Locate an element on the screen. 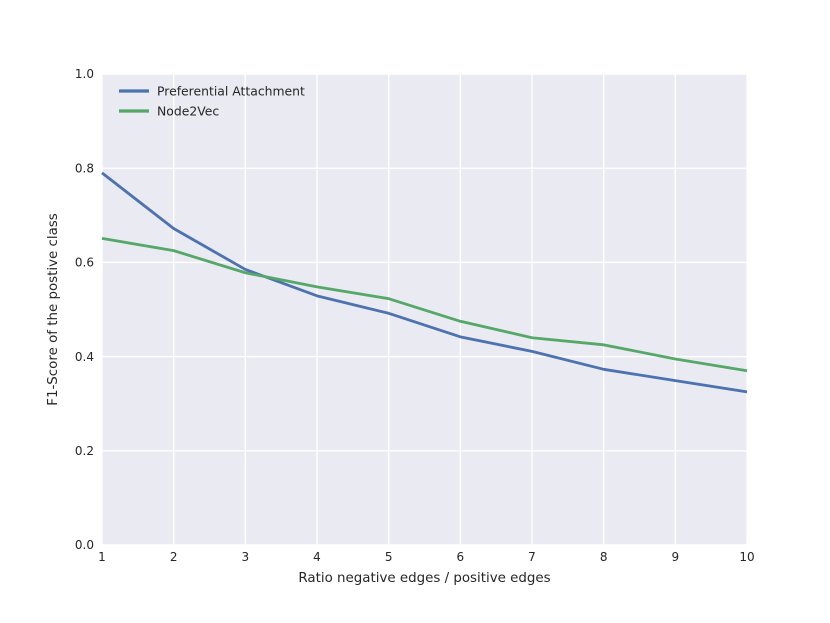 The width and height of the screenshot is (830, 623). x-tick-label: 8 is located at coordinates (604, 557).